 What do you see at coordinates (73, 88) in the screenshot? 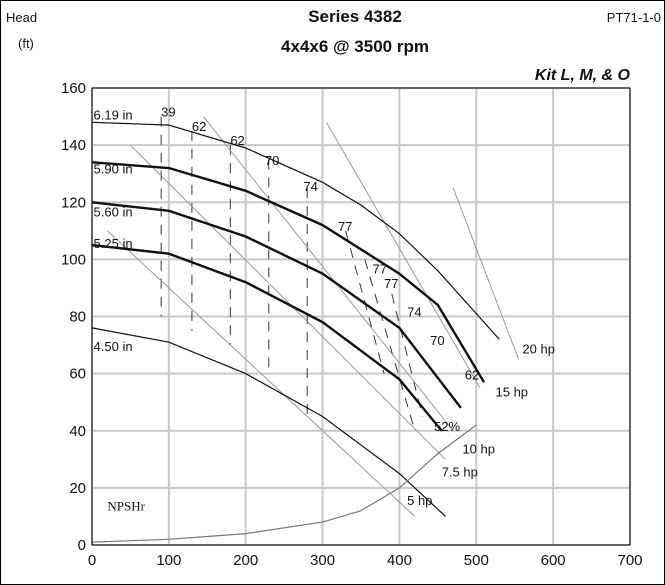
I see `y-tick-label: 160` at bounding box center [73, 88].